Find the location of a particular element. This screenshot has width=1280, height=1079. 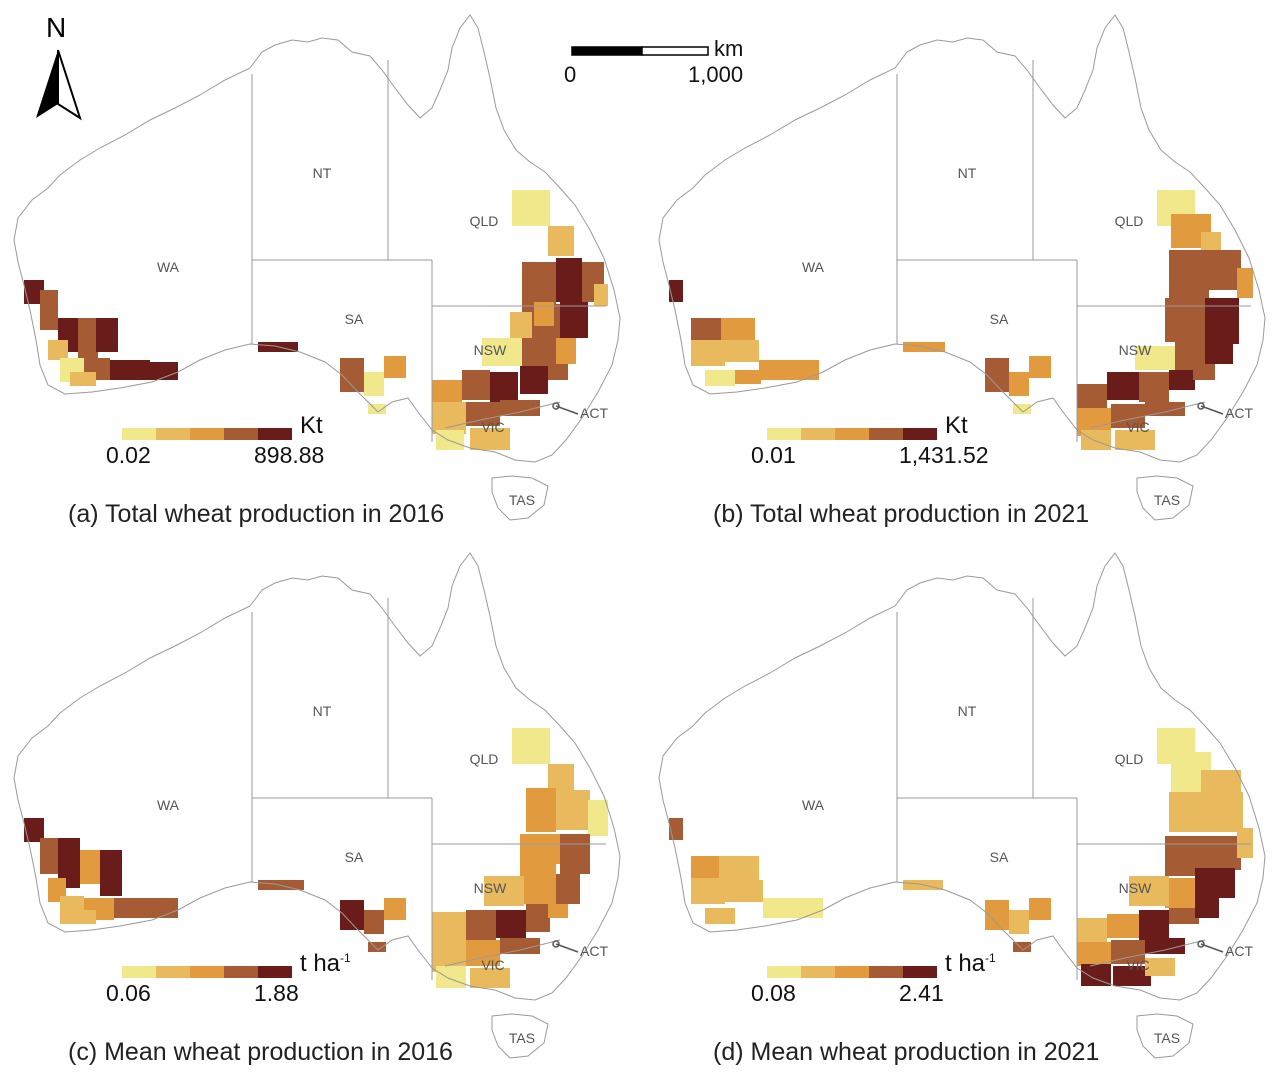

legend-max-label: 1.88 is located at coordinates (276, 993).